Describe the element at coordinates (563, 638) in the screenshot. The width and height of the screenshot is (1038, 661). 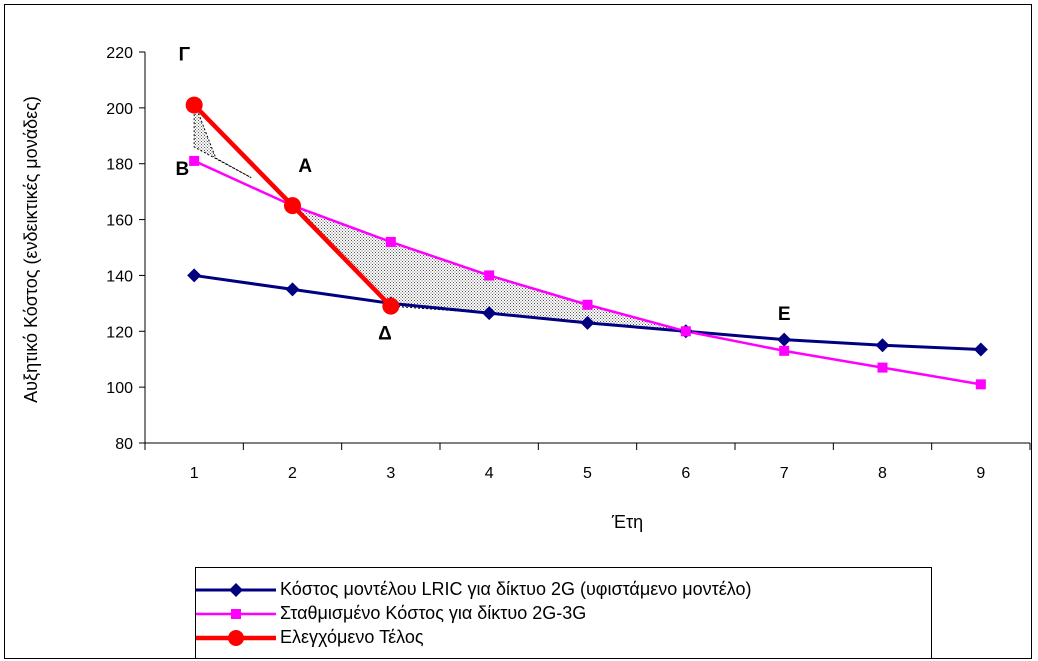
I see `legend-item-regulated: Ελεγχόμενο Τέλος` at that location.